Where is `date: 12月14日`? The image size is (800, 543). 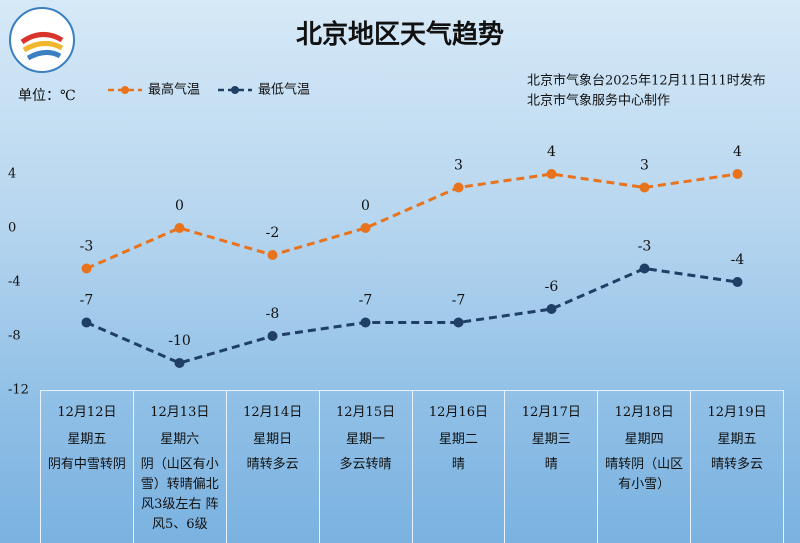
date: 12月14日 is located at coordinates (273, 412).